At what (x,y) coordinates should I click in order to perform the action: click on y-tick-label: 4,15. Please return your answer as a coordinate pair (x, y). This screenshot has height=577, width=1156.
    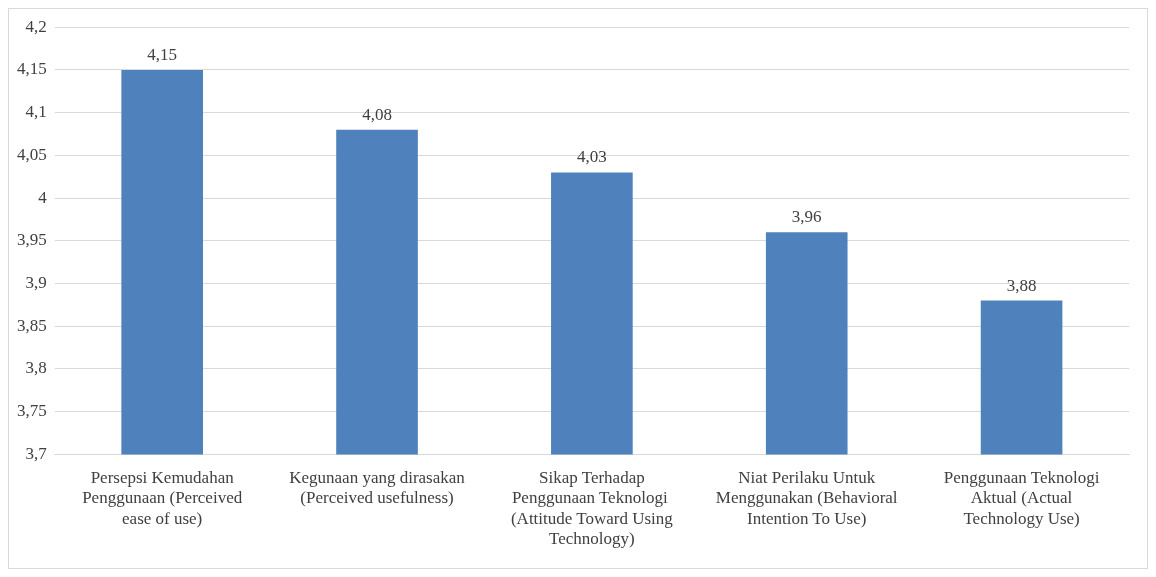
    Looking at the image, I should click on (32, 69).